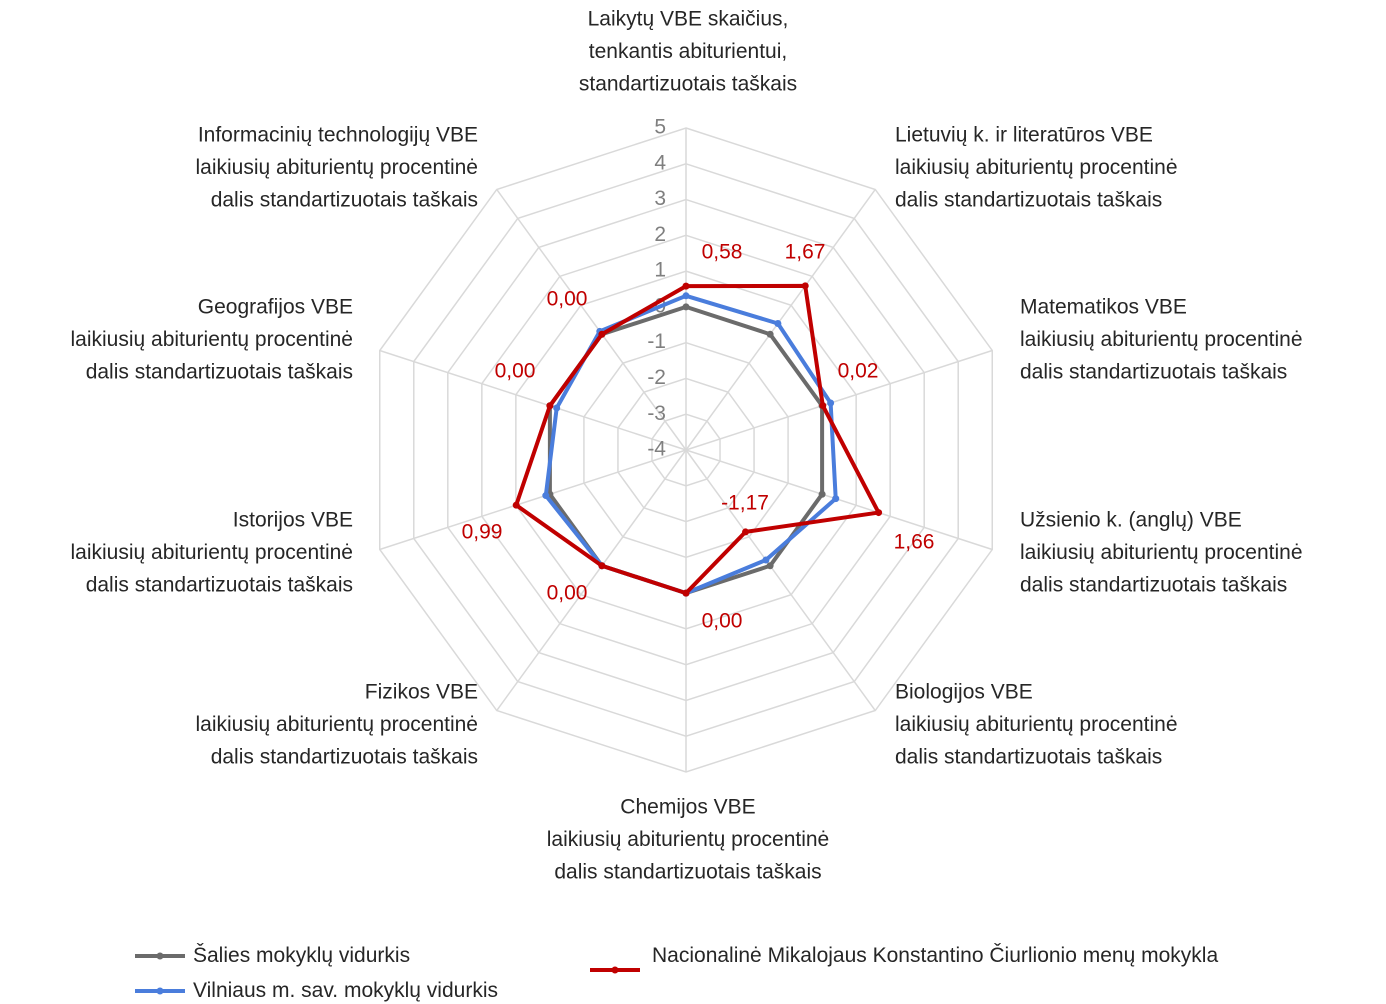 This screenshot has width=1386, height=1004. I want to click on r-tick-label: 5, so click(660, 127).